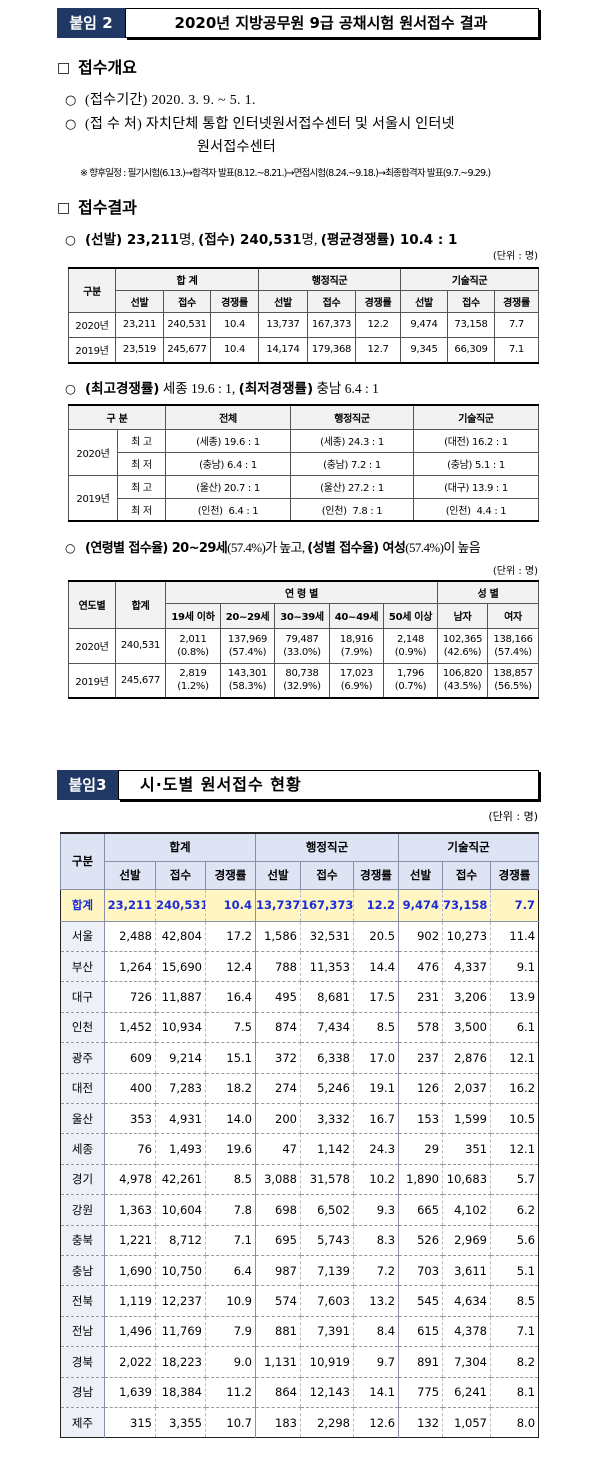 This screenshot has height=1478, width=594. I want to click on row-label: 충남, so click(82, 1271).